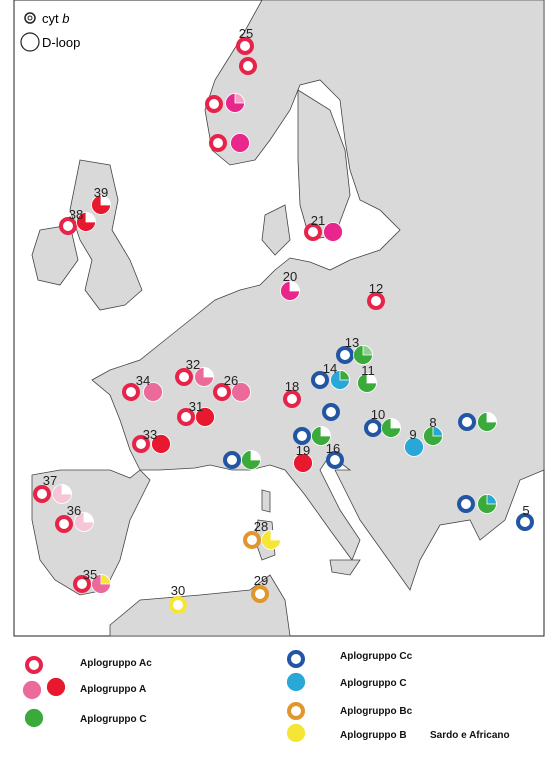  I want to click on legend-text: cyt b, so click(55, 18).